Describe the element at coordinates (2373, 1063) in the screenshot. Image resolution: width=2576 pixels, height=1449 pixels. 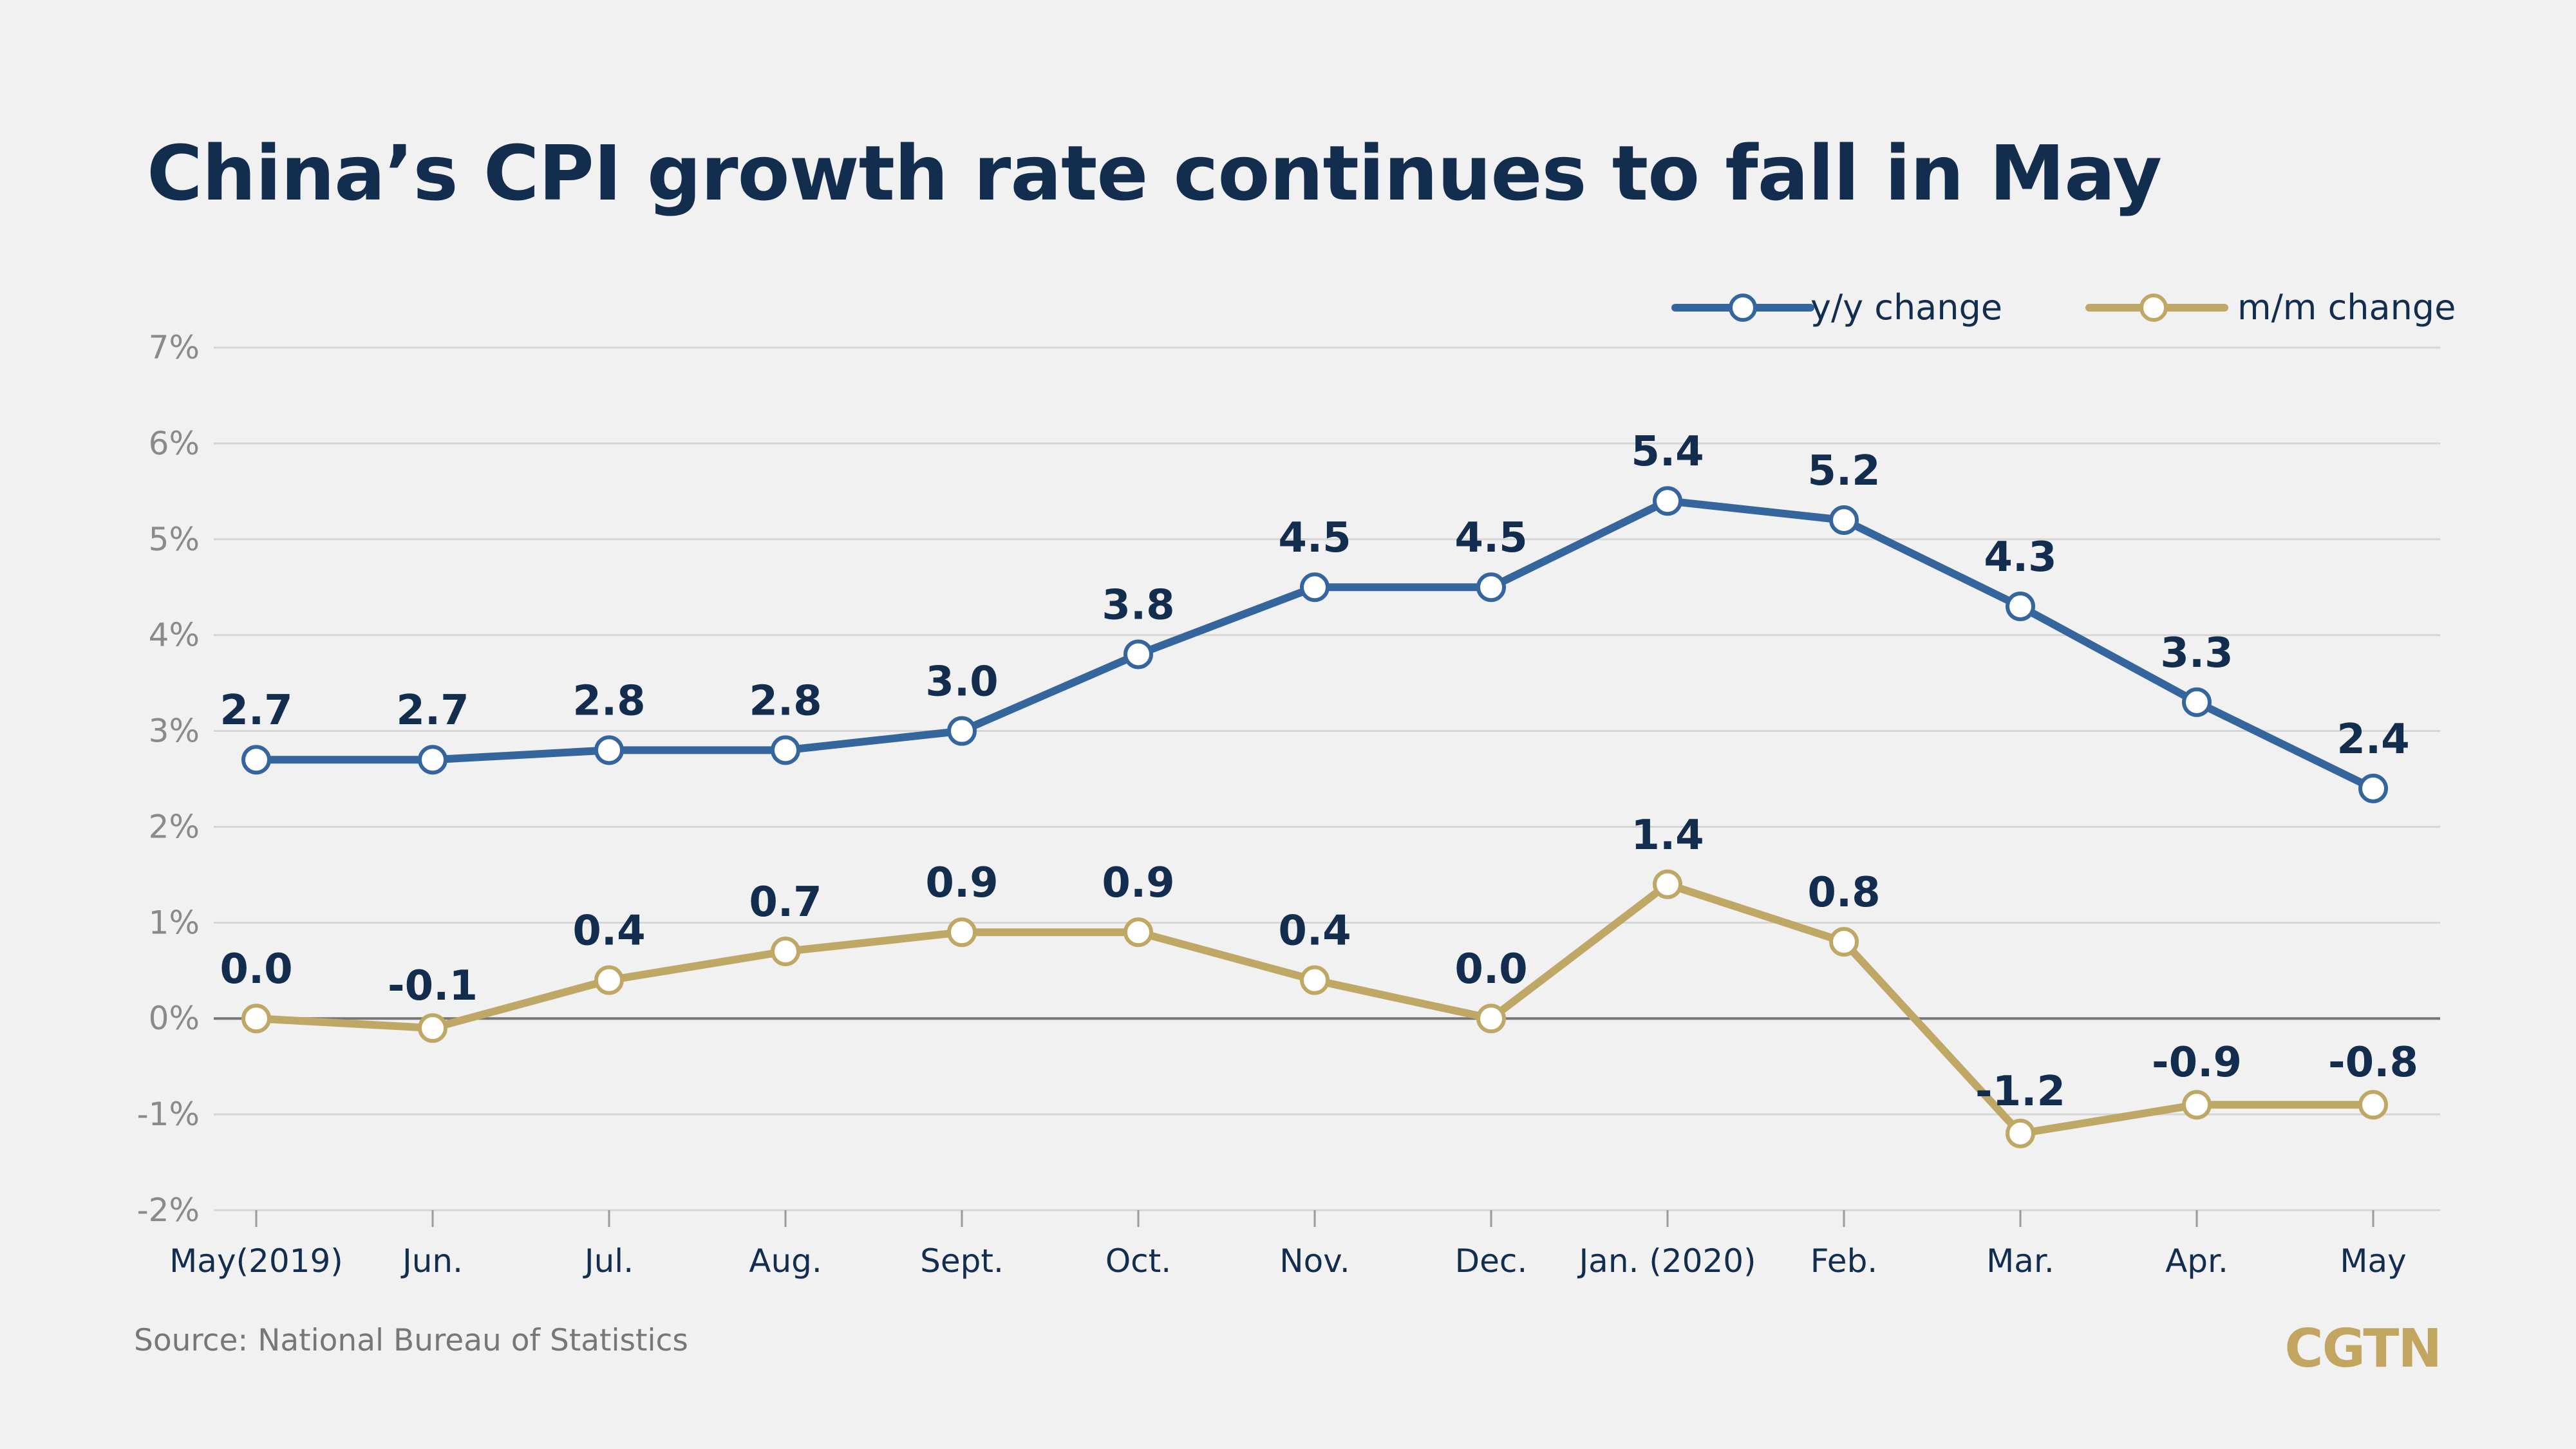
I see `data-label: -0.8` at that location.